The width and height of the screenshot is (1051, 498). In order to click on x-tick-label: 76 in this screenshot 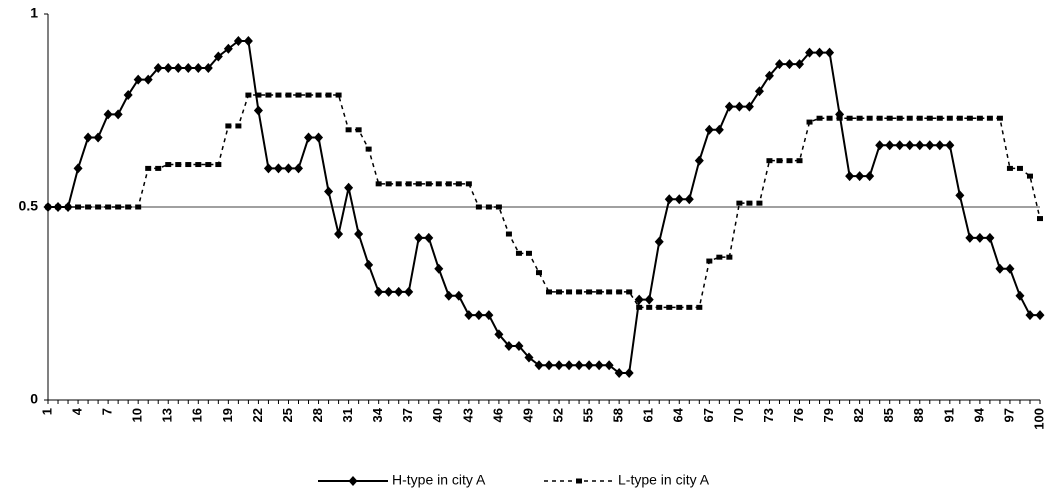, I will do `click(798, 415)`.